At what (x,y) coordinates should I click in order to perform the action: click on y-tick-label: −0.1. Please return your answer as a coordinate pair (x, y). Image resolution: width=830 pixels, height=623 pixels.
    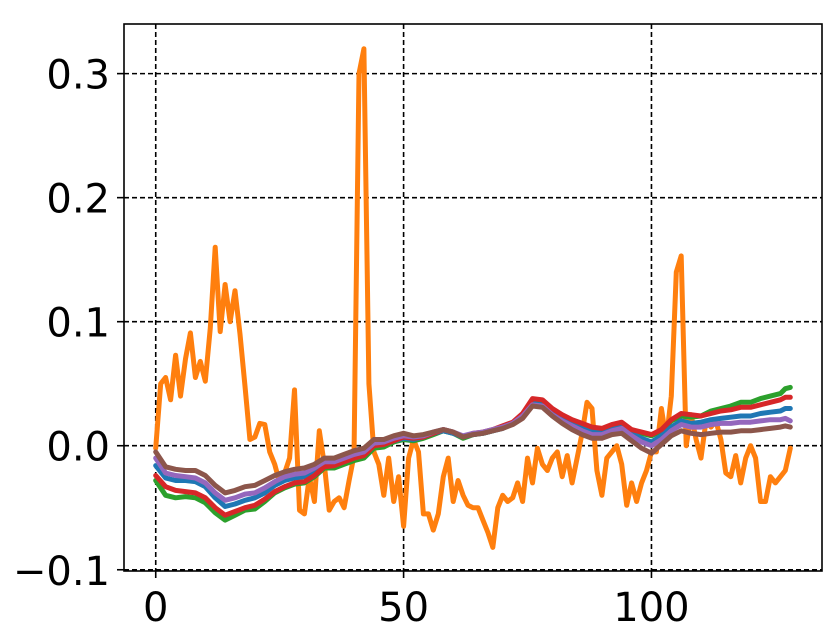
    Looking at the image, I should click on (61, 572).